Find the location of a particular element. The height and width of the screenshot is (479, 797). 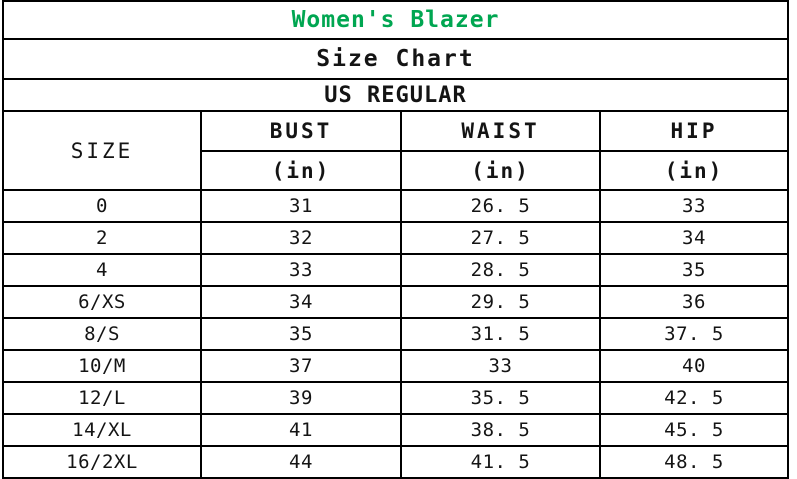

table-row: 4 33 28. 5 35 is located at coordinates (395, 270).